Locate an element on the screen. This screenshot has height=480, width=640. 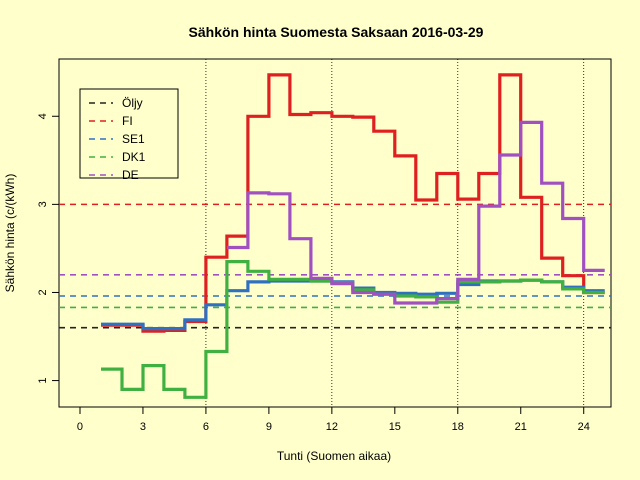
x-axis: 0 3 6 9 12 15 18 21 24 is located at coordinates (333, 420).